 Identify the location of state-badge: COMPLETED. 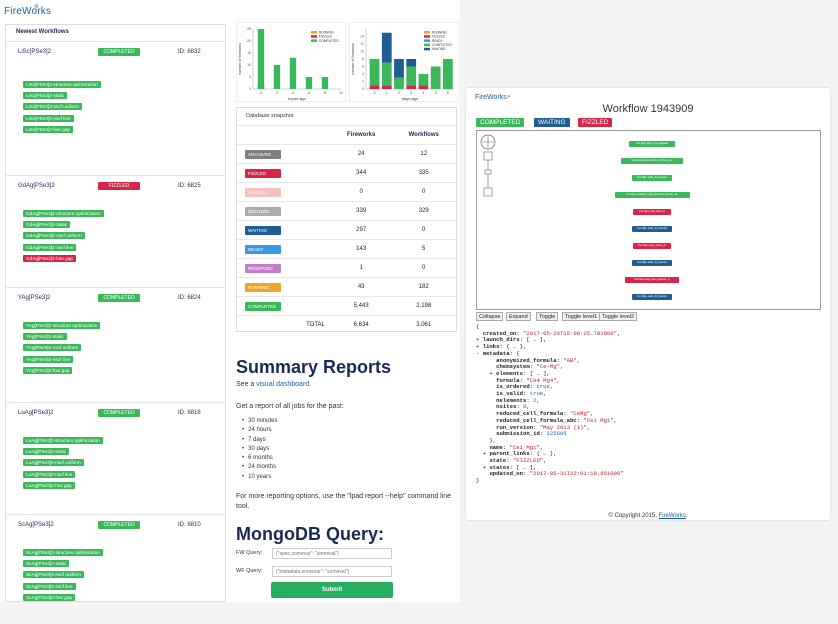
(263, 306).